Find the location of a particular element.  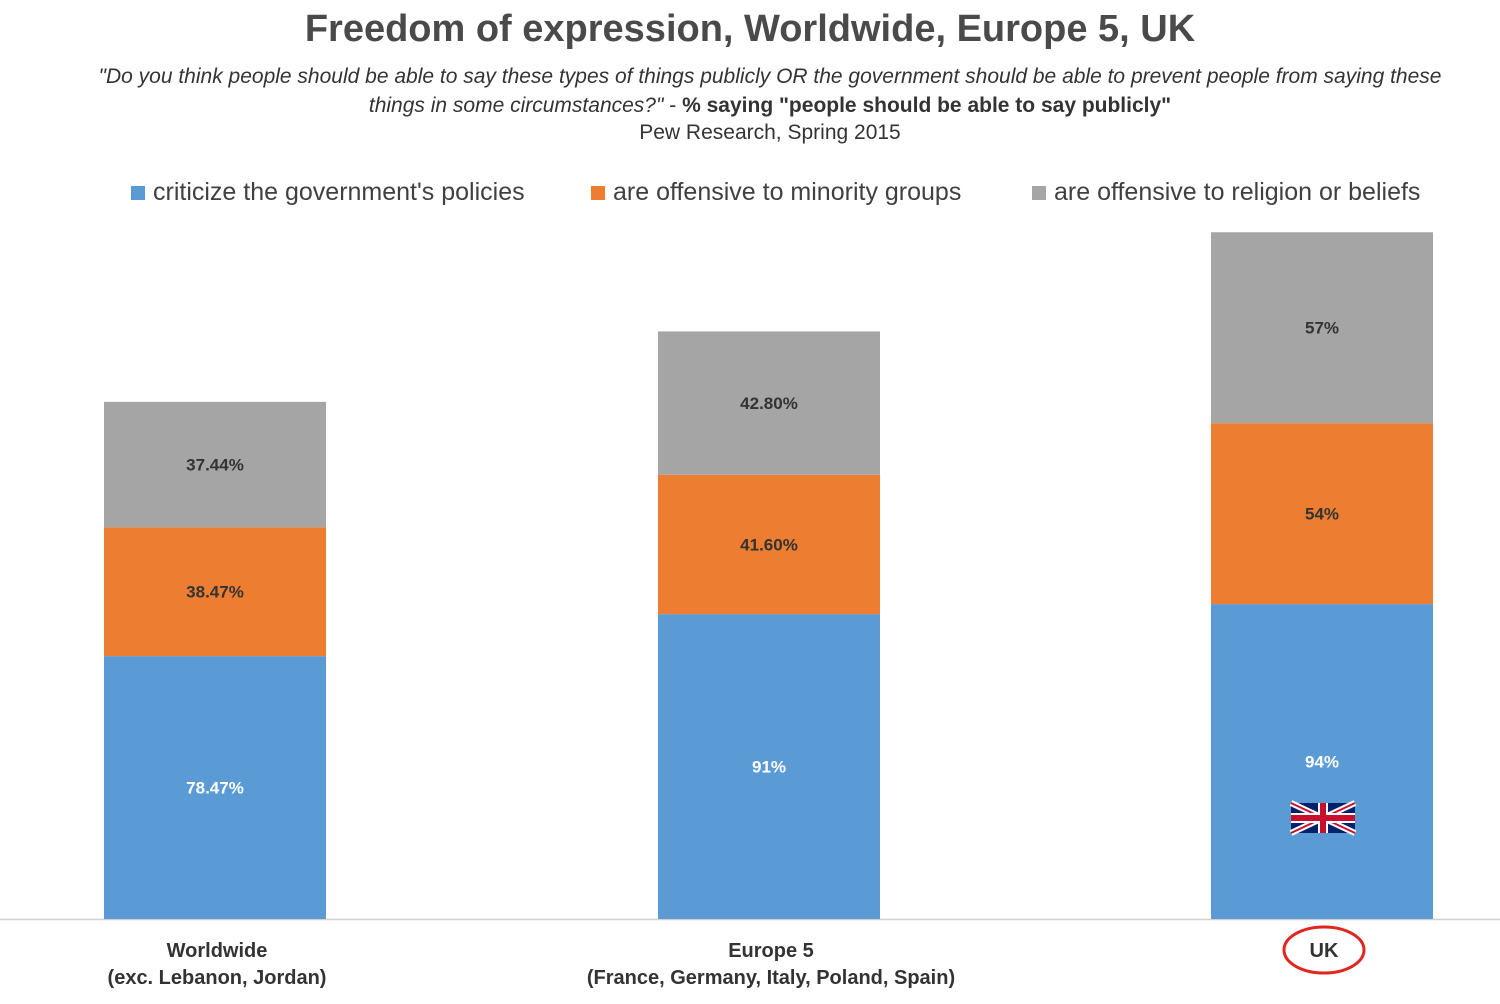

uk-highlight-circle is located at coordinates (1324, 950).